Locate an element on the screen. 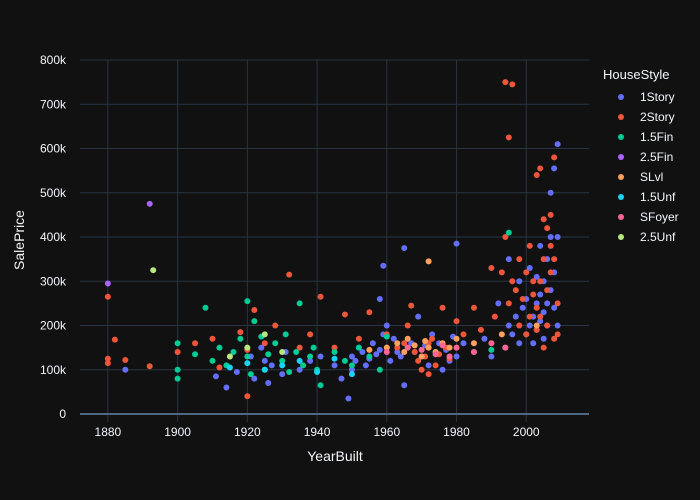 Image resolution: width=700 pixels, height=500 pixels. x-axis-ticks: 1880 1900 1920 1940 1960 1980 2000 is located at coordinates (317, 432).